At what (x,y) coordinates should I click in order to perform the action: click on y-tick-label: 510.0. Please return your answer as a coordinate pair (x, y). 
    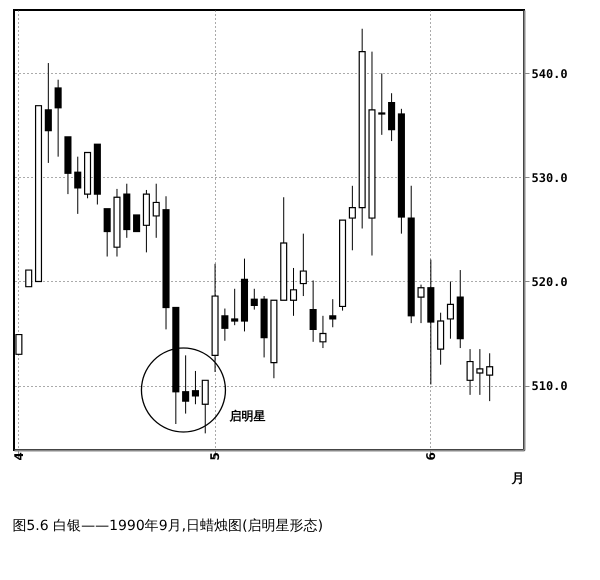
    Looking at the image, I should click on (550, 386).